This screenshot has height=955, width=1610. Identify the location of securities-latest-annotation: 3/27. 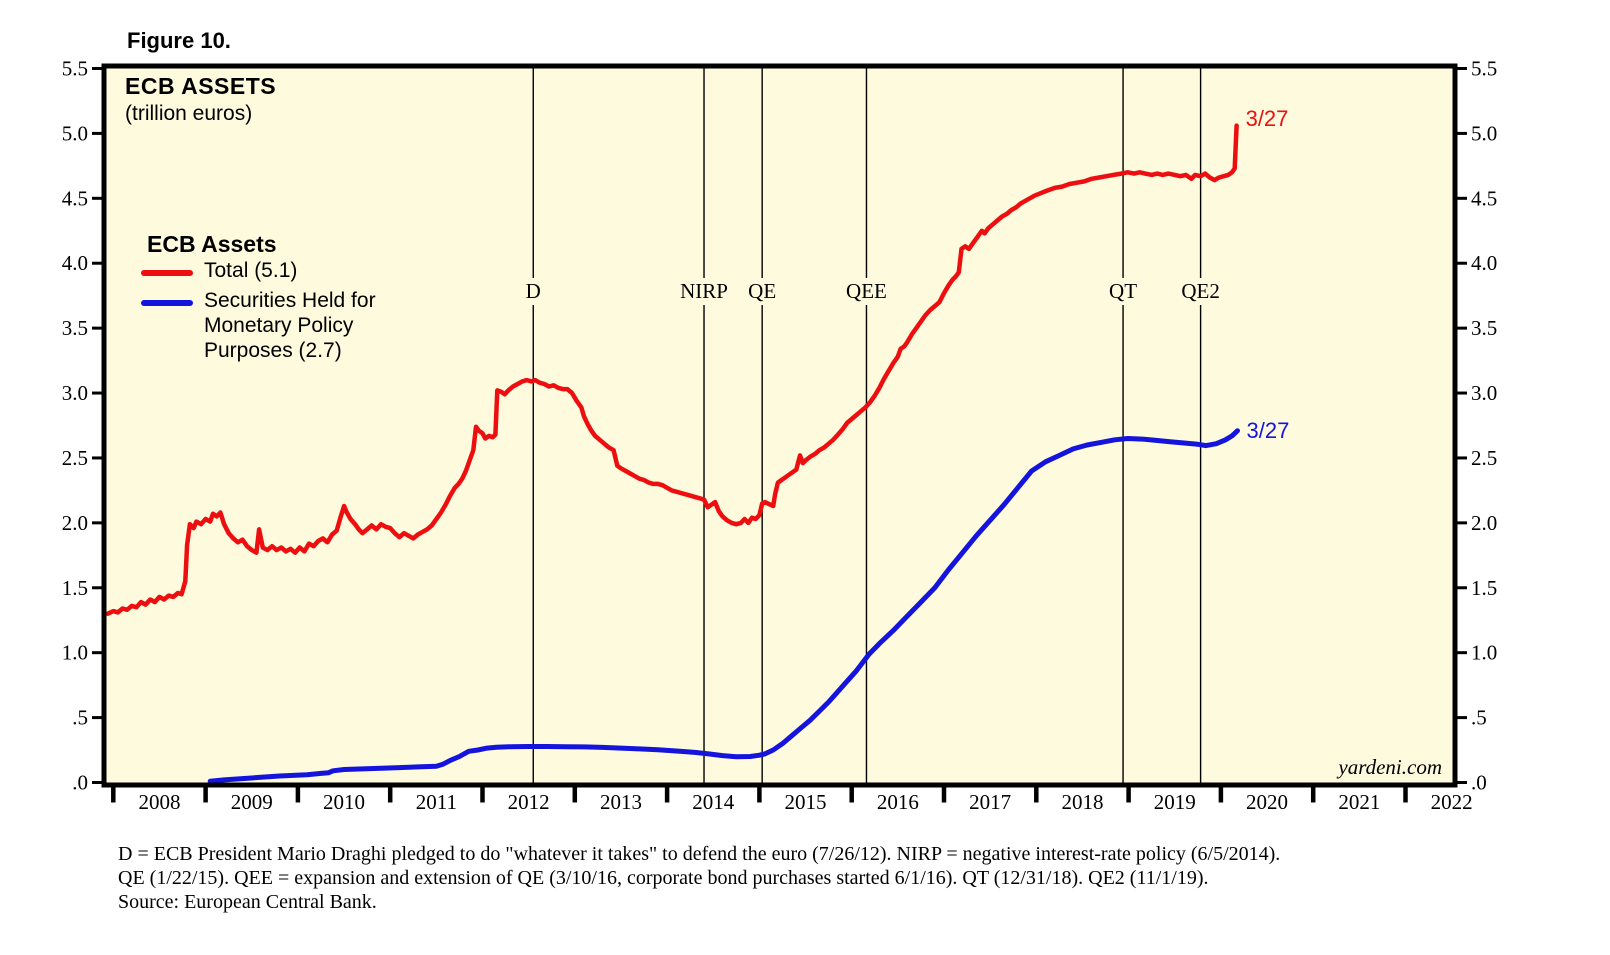
(1268, 430).